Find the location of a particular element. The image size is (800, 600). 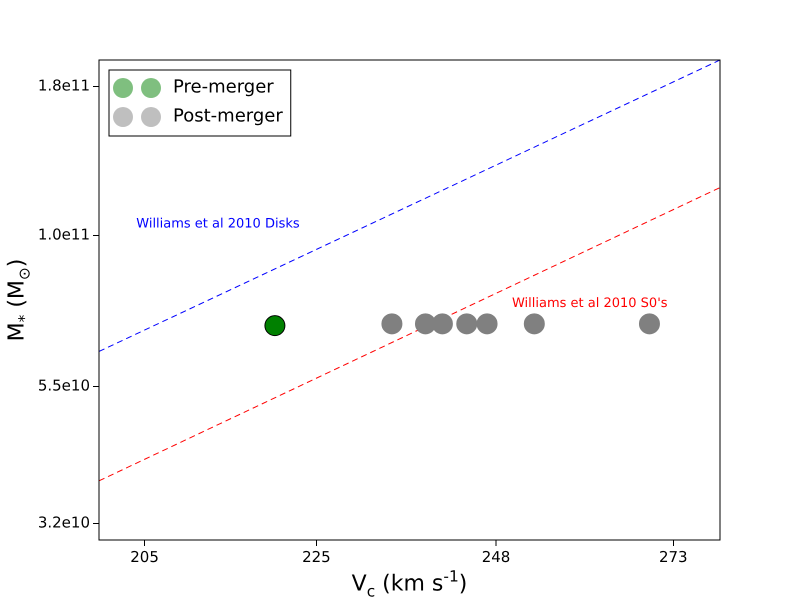

y-tick-label: 5.5e10 is located at coordinates (64, 385).